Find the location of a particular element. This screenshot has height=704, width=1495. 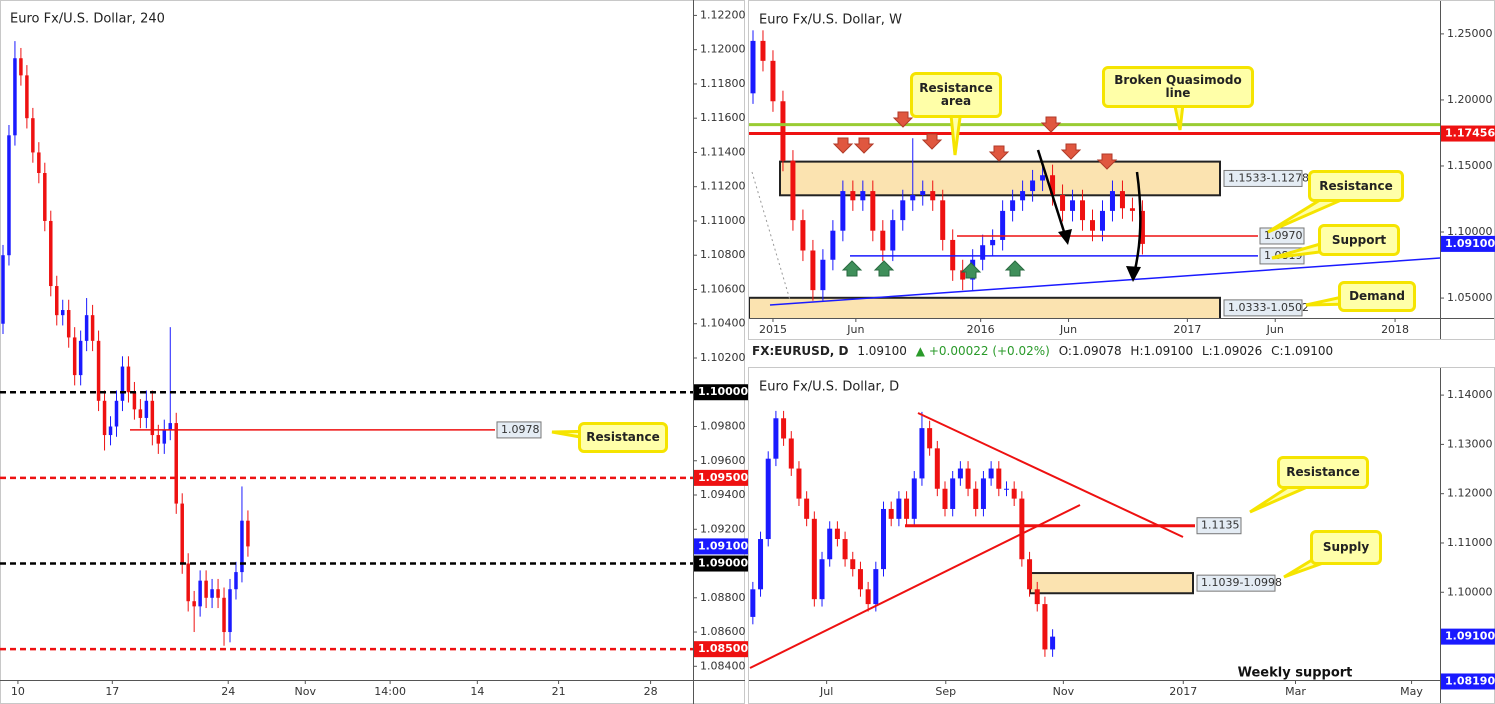

x-tick-label: 2016 is located at coordinates (981, 329).